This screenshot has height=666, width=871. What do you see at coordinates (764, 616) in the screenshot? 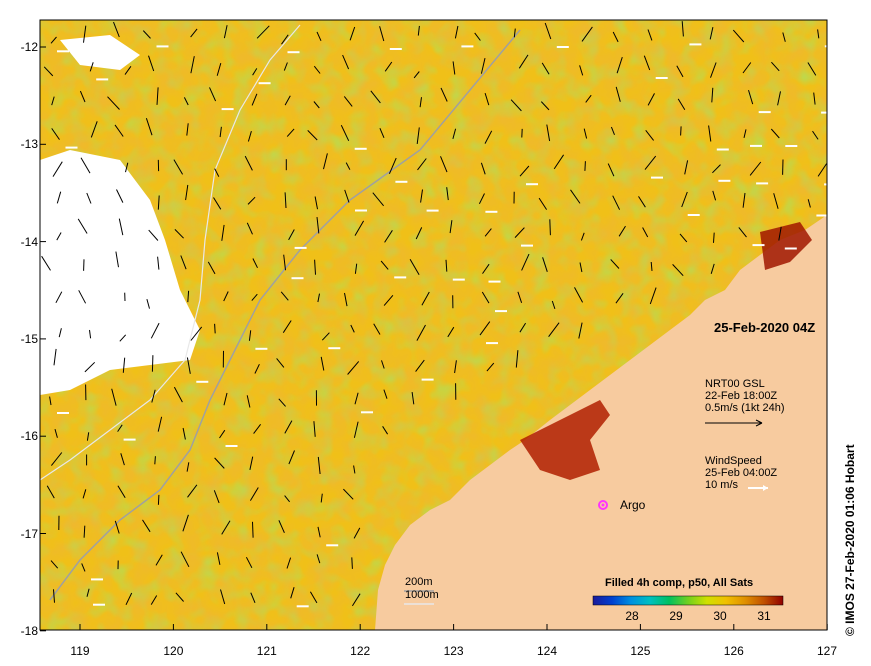
I see `colorbar-tick-label: 31` at bounding box center [764, 616].